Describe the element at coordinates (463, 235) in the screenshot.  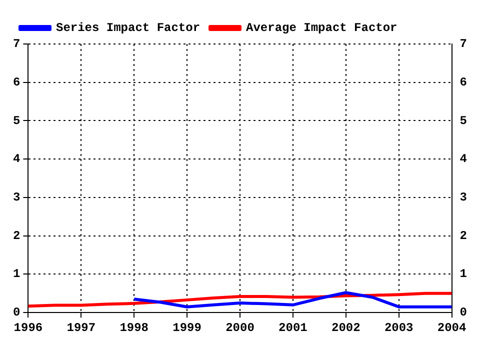
I see `y2-tick-label: 2` at that location.